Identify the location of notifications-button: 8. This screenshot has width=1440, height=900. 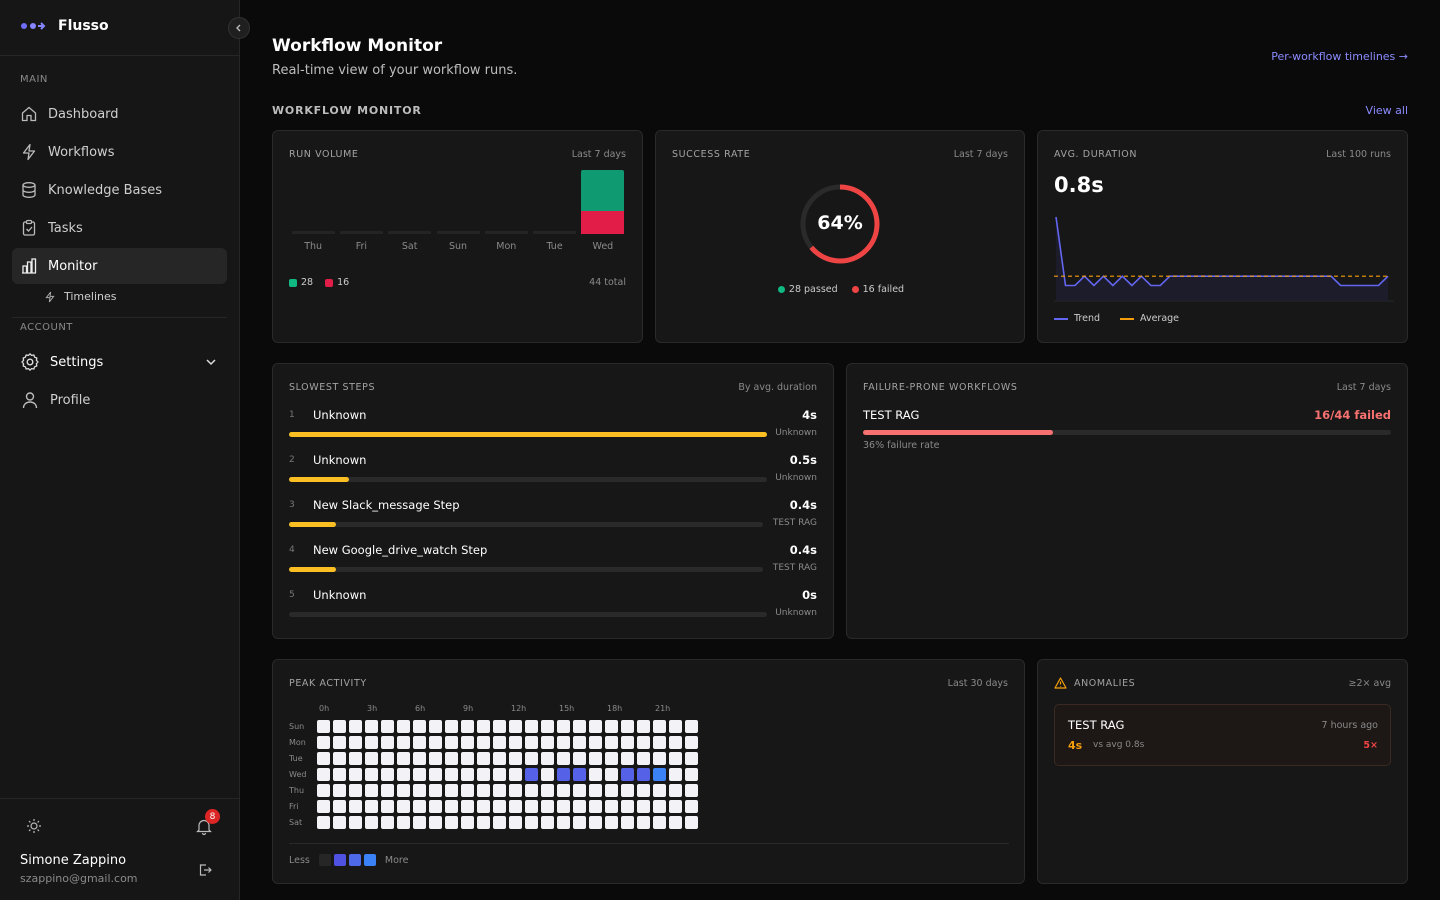
(208, 822).